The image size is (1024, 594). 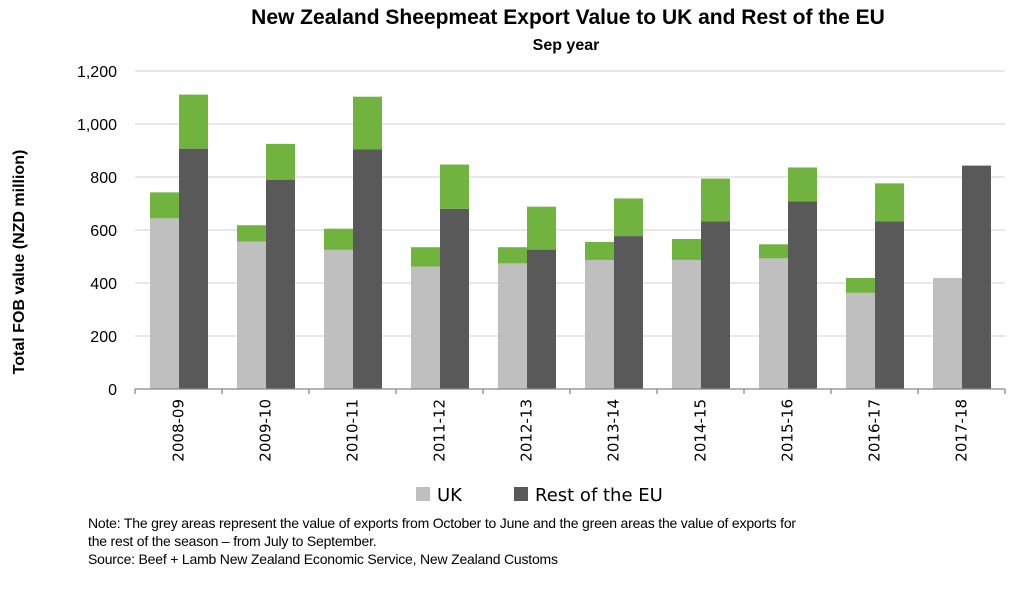 I want to click on x-tick-label: 2013-14, so click(x=614, y=430).